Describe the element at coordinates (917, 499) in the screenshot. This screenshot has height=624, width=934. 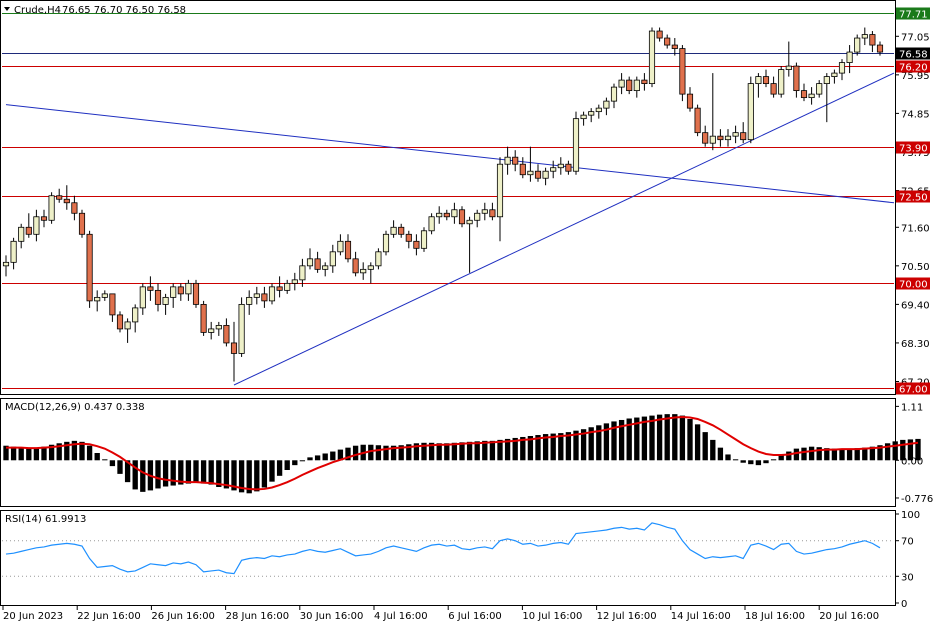
I see `macd-tick-label: -0.776` at that location.